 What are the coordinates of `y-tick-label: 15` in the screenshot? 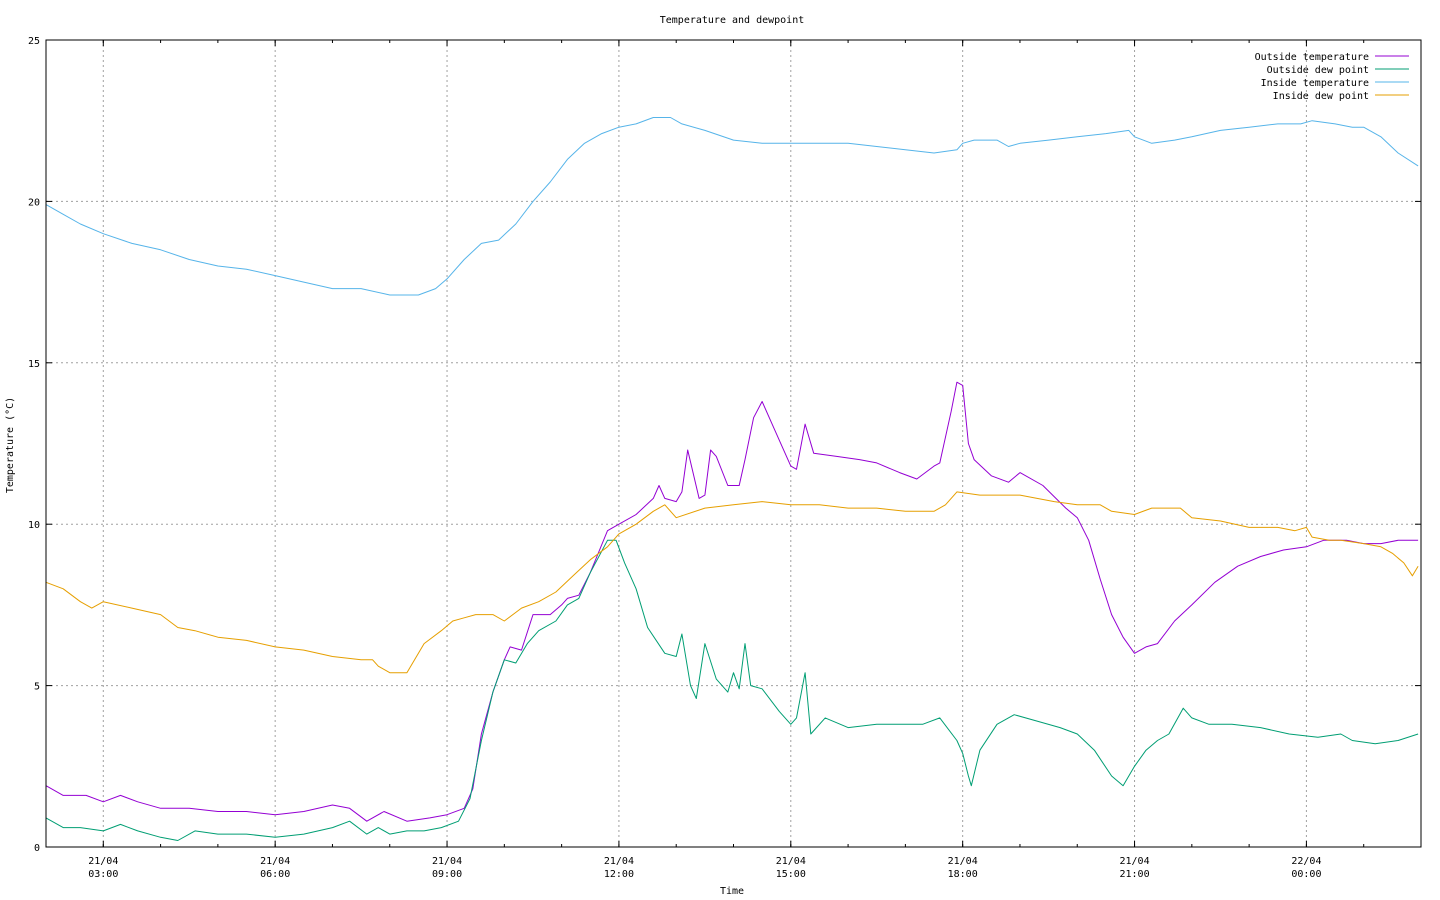 It's located at (34, 364).